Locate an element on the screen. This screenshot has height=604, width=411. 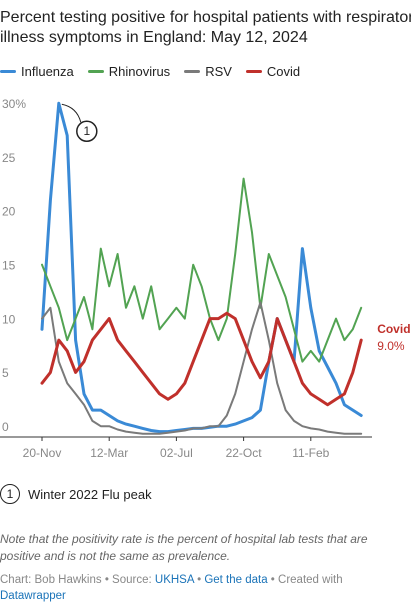
y-tick-label: 20 is located at coordinates (9, 212).